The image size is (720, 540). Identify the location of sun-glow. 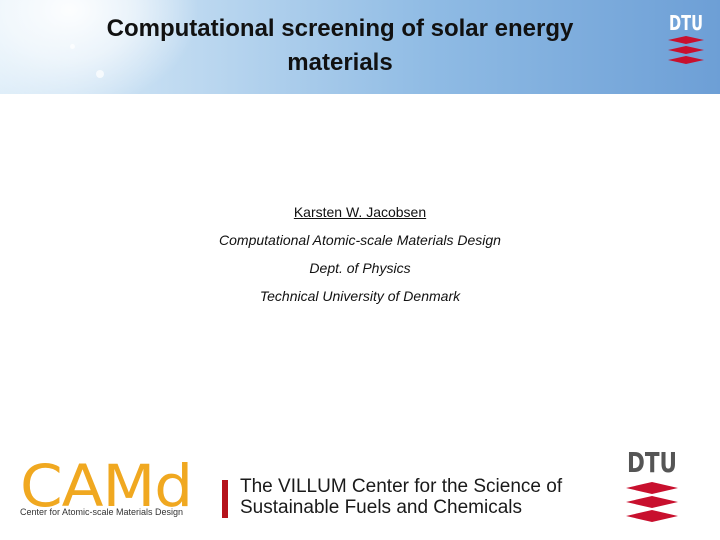
(100, 47).